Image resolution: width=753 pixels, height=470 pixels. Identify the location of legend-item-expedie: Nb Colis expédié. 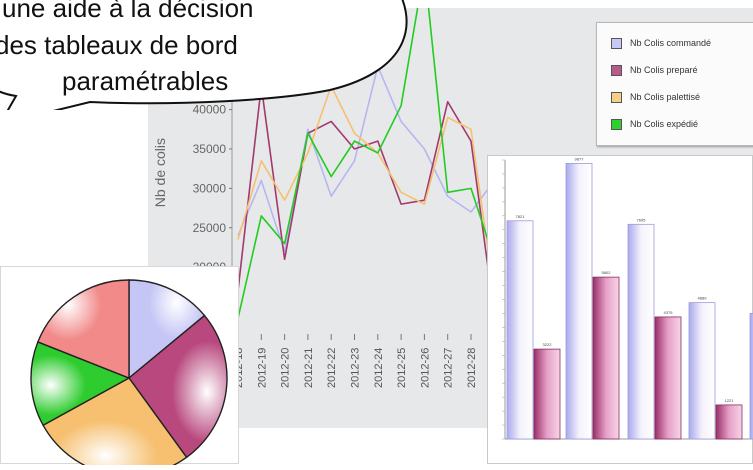
(654, 124).